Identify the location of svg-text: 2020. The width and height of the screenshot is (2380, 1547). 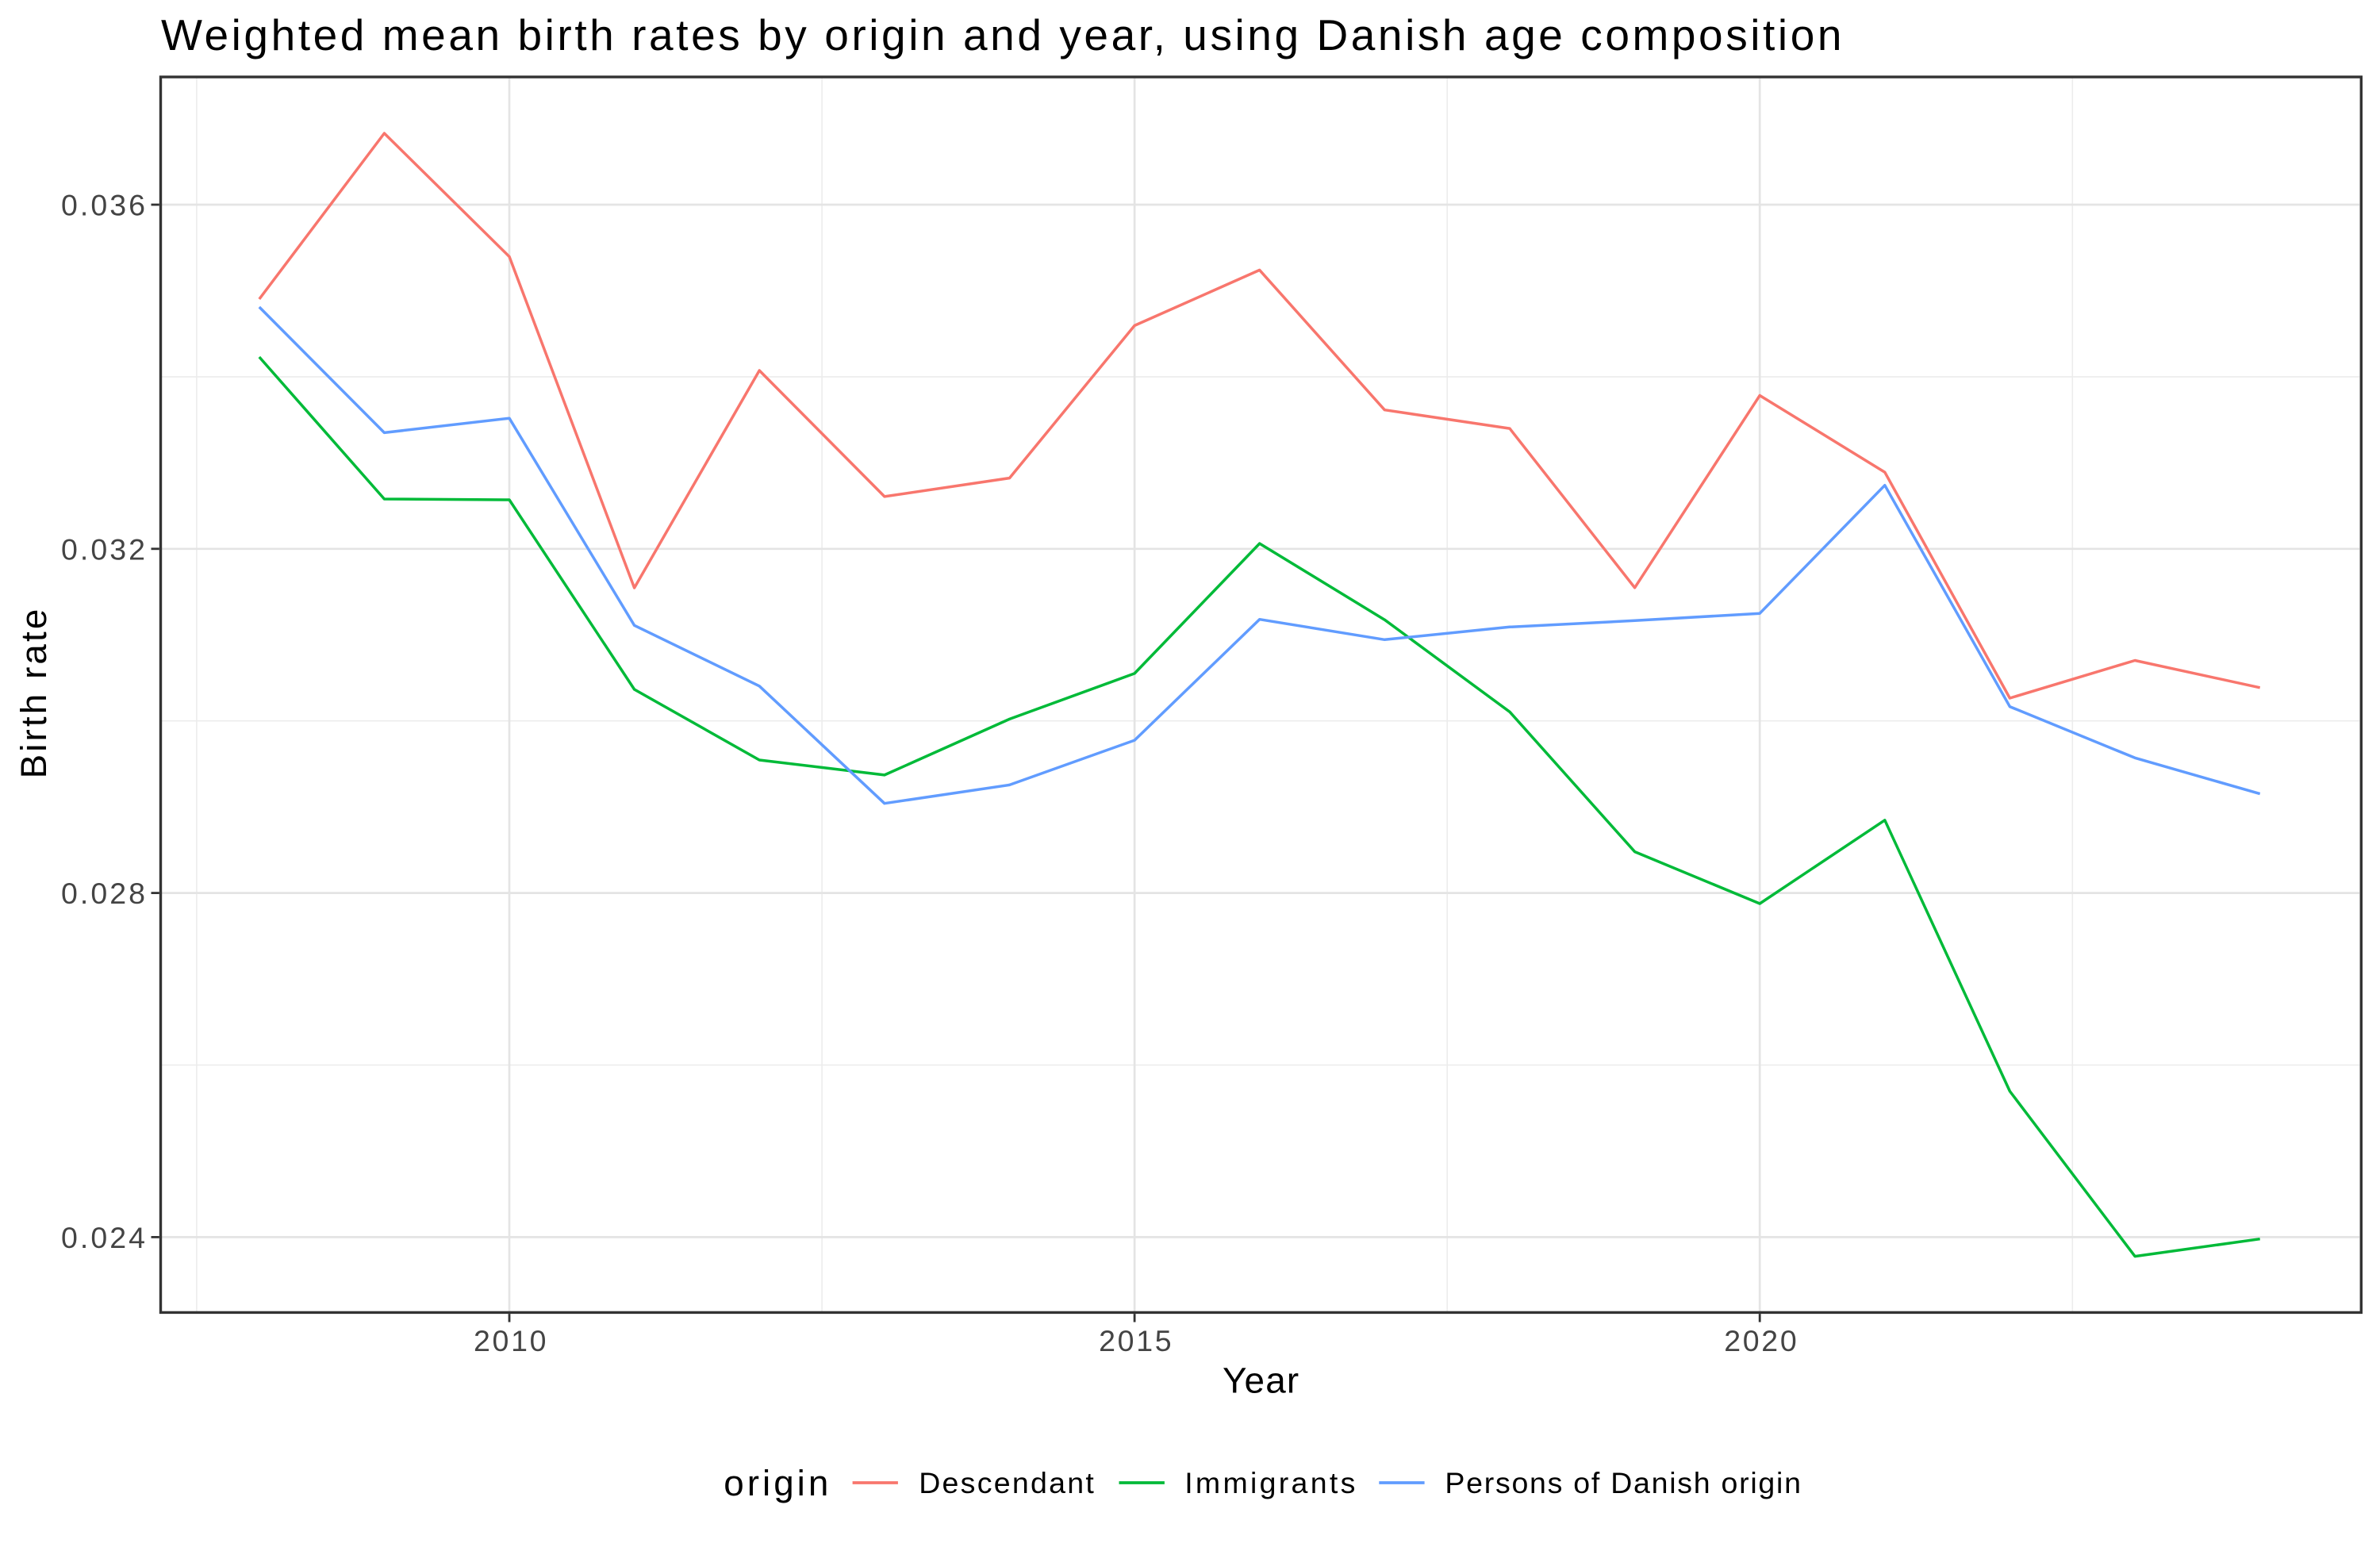
(1761, 1340).